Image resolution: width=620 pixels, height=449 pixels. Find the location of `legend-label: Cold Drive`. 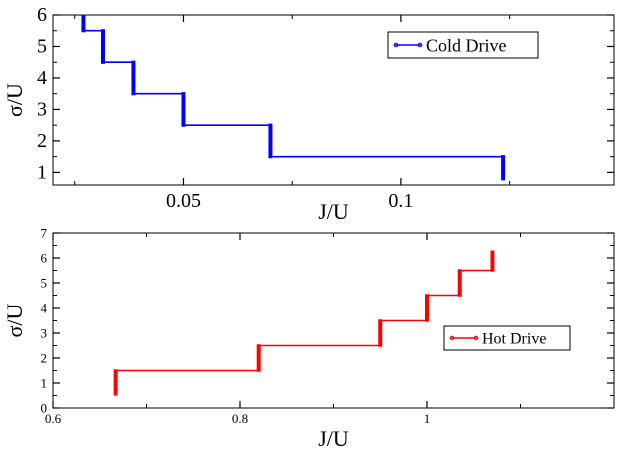

legend-label: Cold Drive is located at coordinates (466, 45).